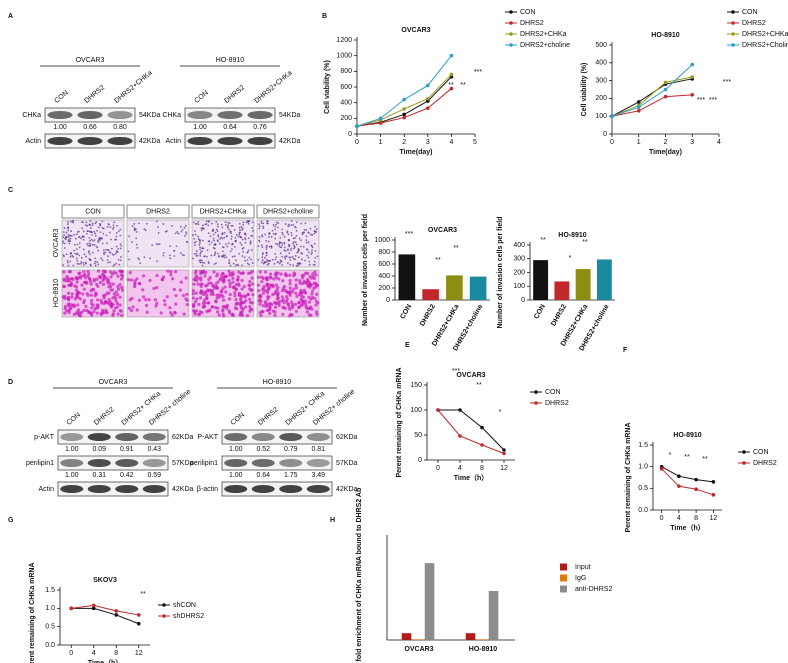 The image size is (788, 663). What do you see at coordinates (346, 103) in the screenshot?
I see `y-tick-label: 400` at bounding box center [346, 103].